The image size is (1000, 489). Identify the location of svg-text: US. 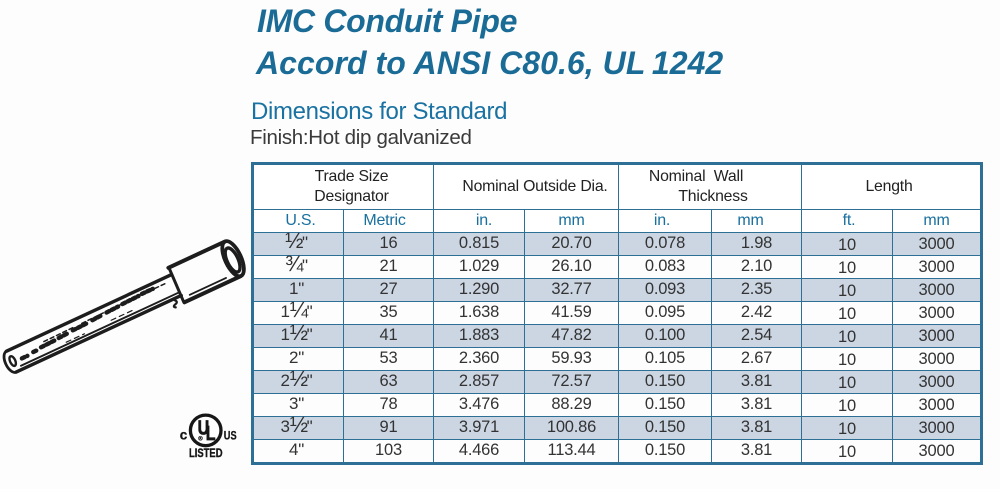
(230, 436).